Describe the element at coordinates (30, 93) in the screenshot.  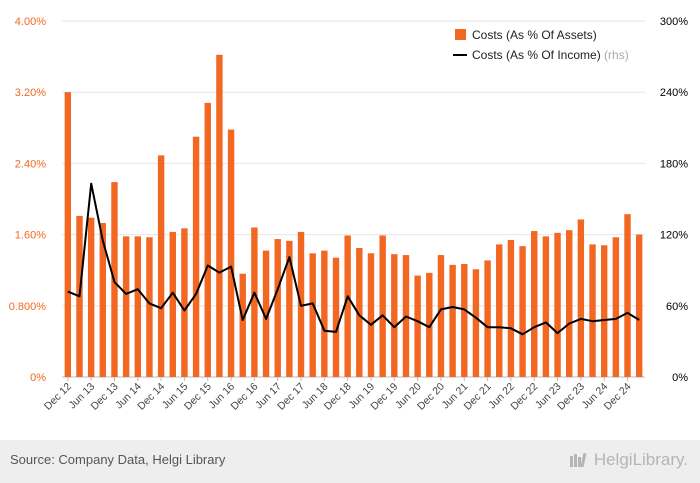
I see `y-left-tick-label: 3.20%` at that location.